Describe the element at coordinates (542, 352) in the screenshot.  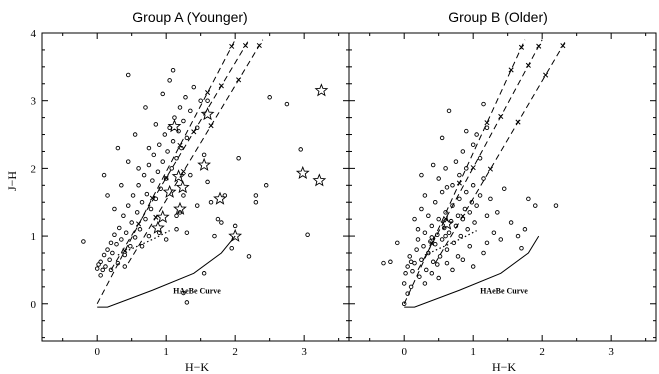
I see `x-tick-label: 2` at that location.